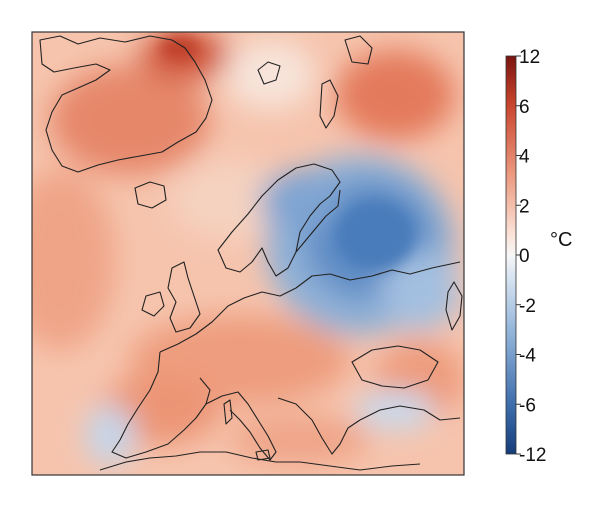 This screenshot has width=607, height=531. Describe the element at coordinates (524, 157) in the screenshot. I see `colorbar-tick-label: 4` at that location.